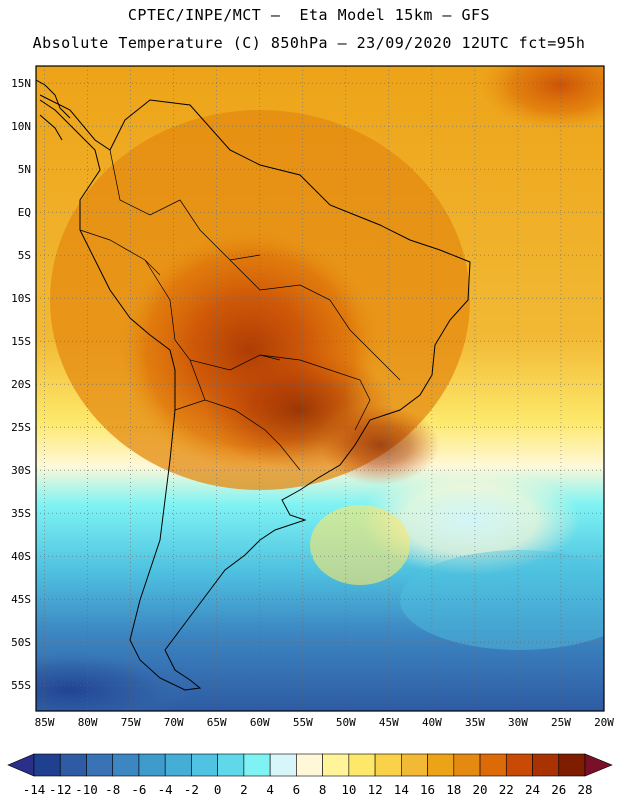 The image size is (618, 800). What do you see at coordinates (561, 722) in the screenshot?
I see `longitude-label: 25W` at bounding box center [561, 722].